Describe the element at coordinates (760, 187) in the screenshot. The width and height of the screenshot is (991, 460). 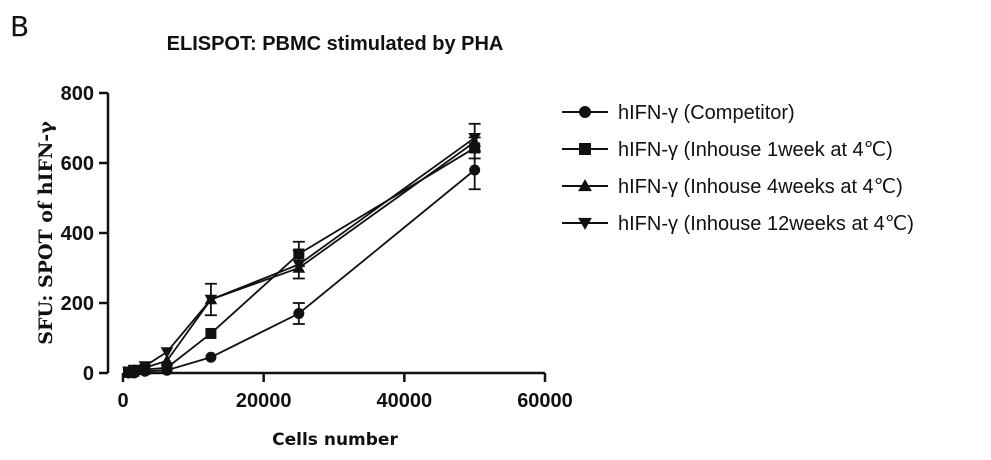
I see `legend-label: hIFN-γ (Inhouse 4weeks at 4℃)` at that location.